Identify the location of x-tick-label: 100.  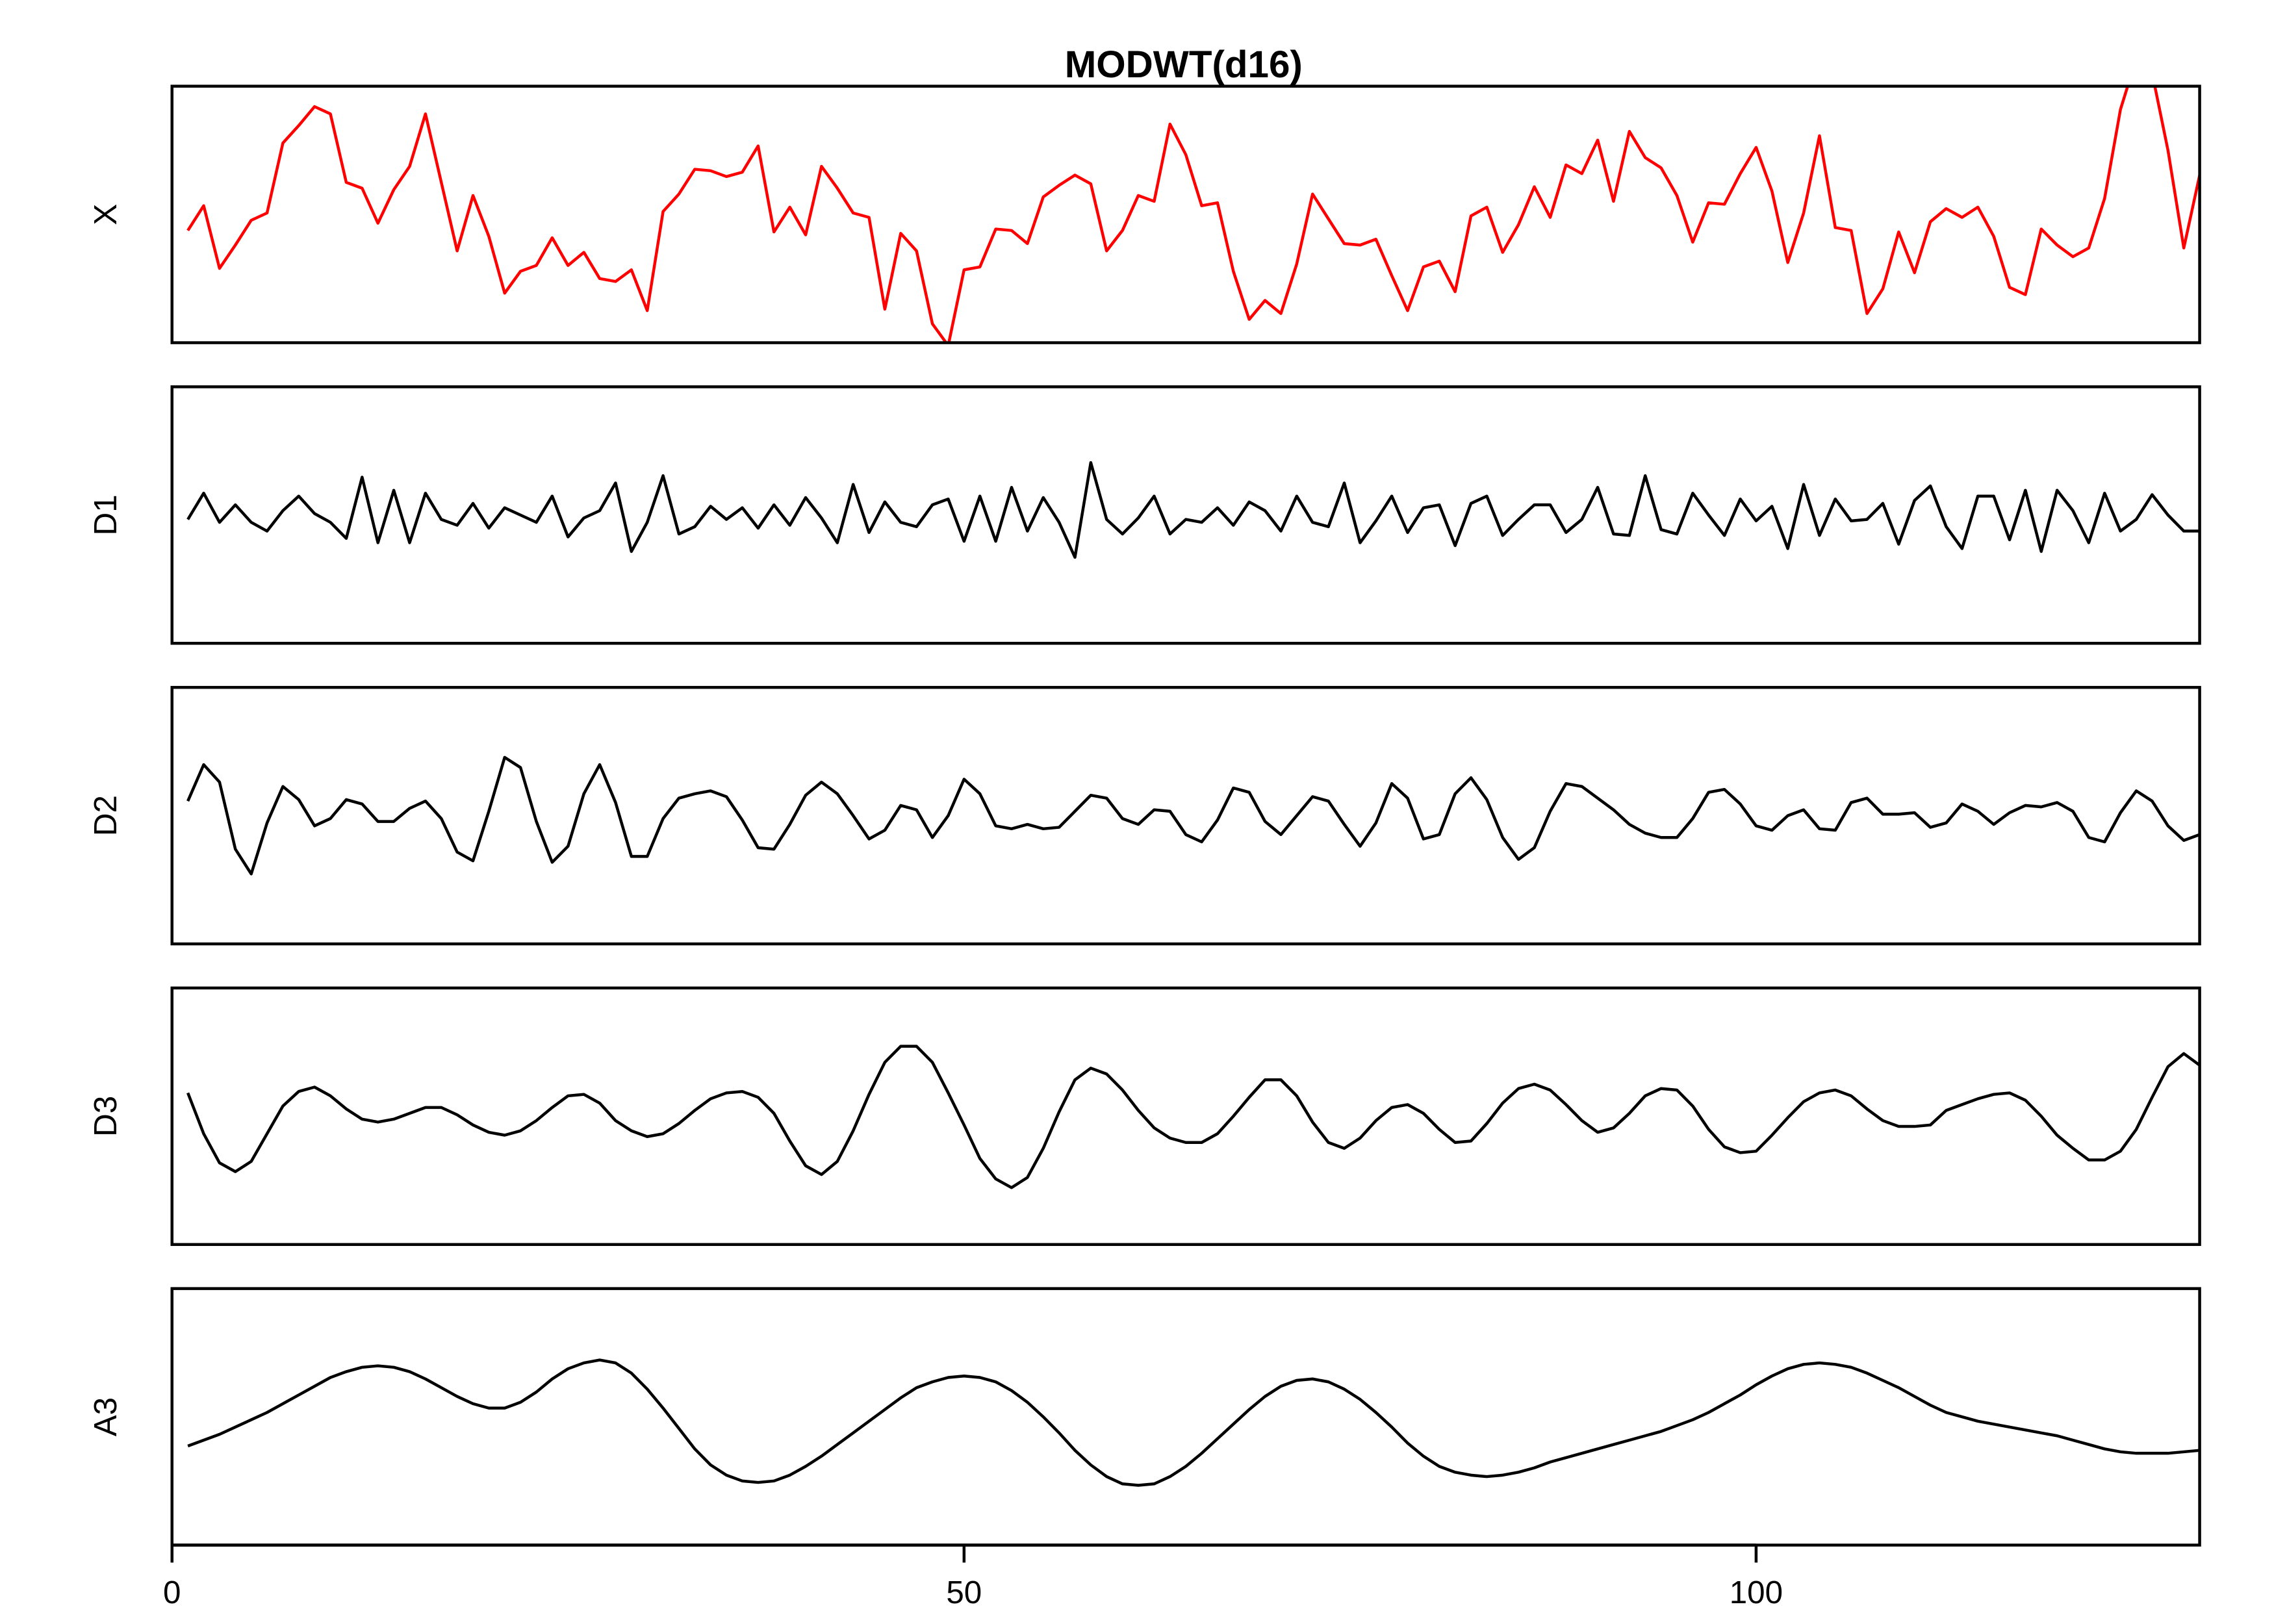
(1756, 1592).